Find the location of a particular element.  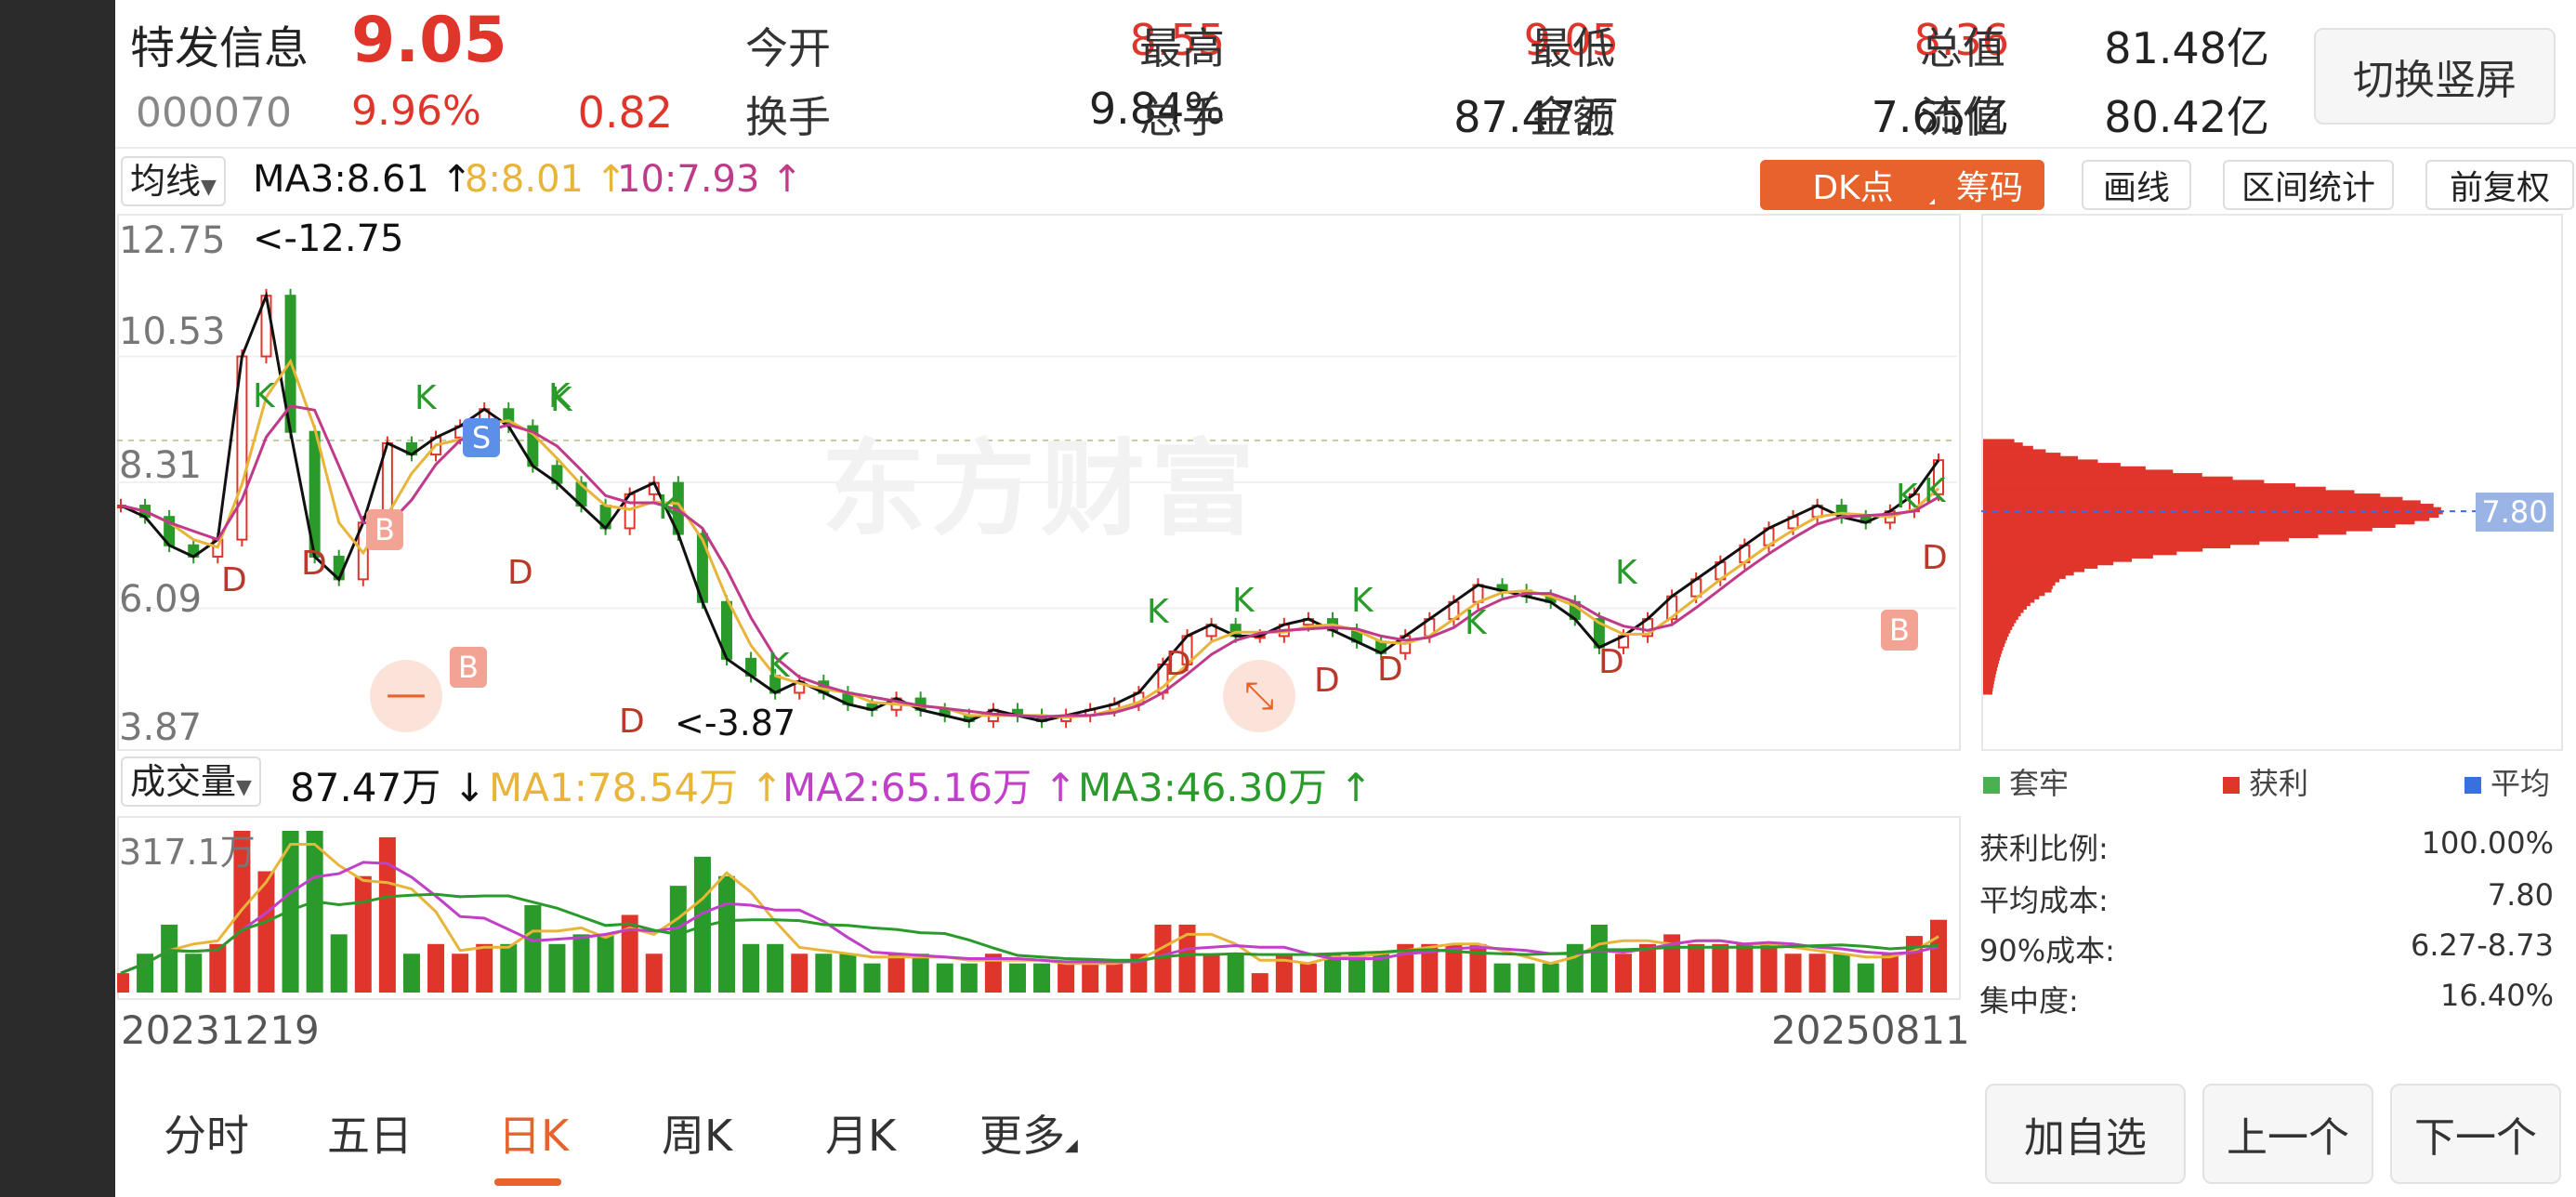

float-label: 流值 is located at coordinates (1962, 117).